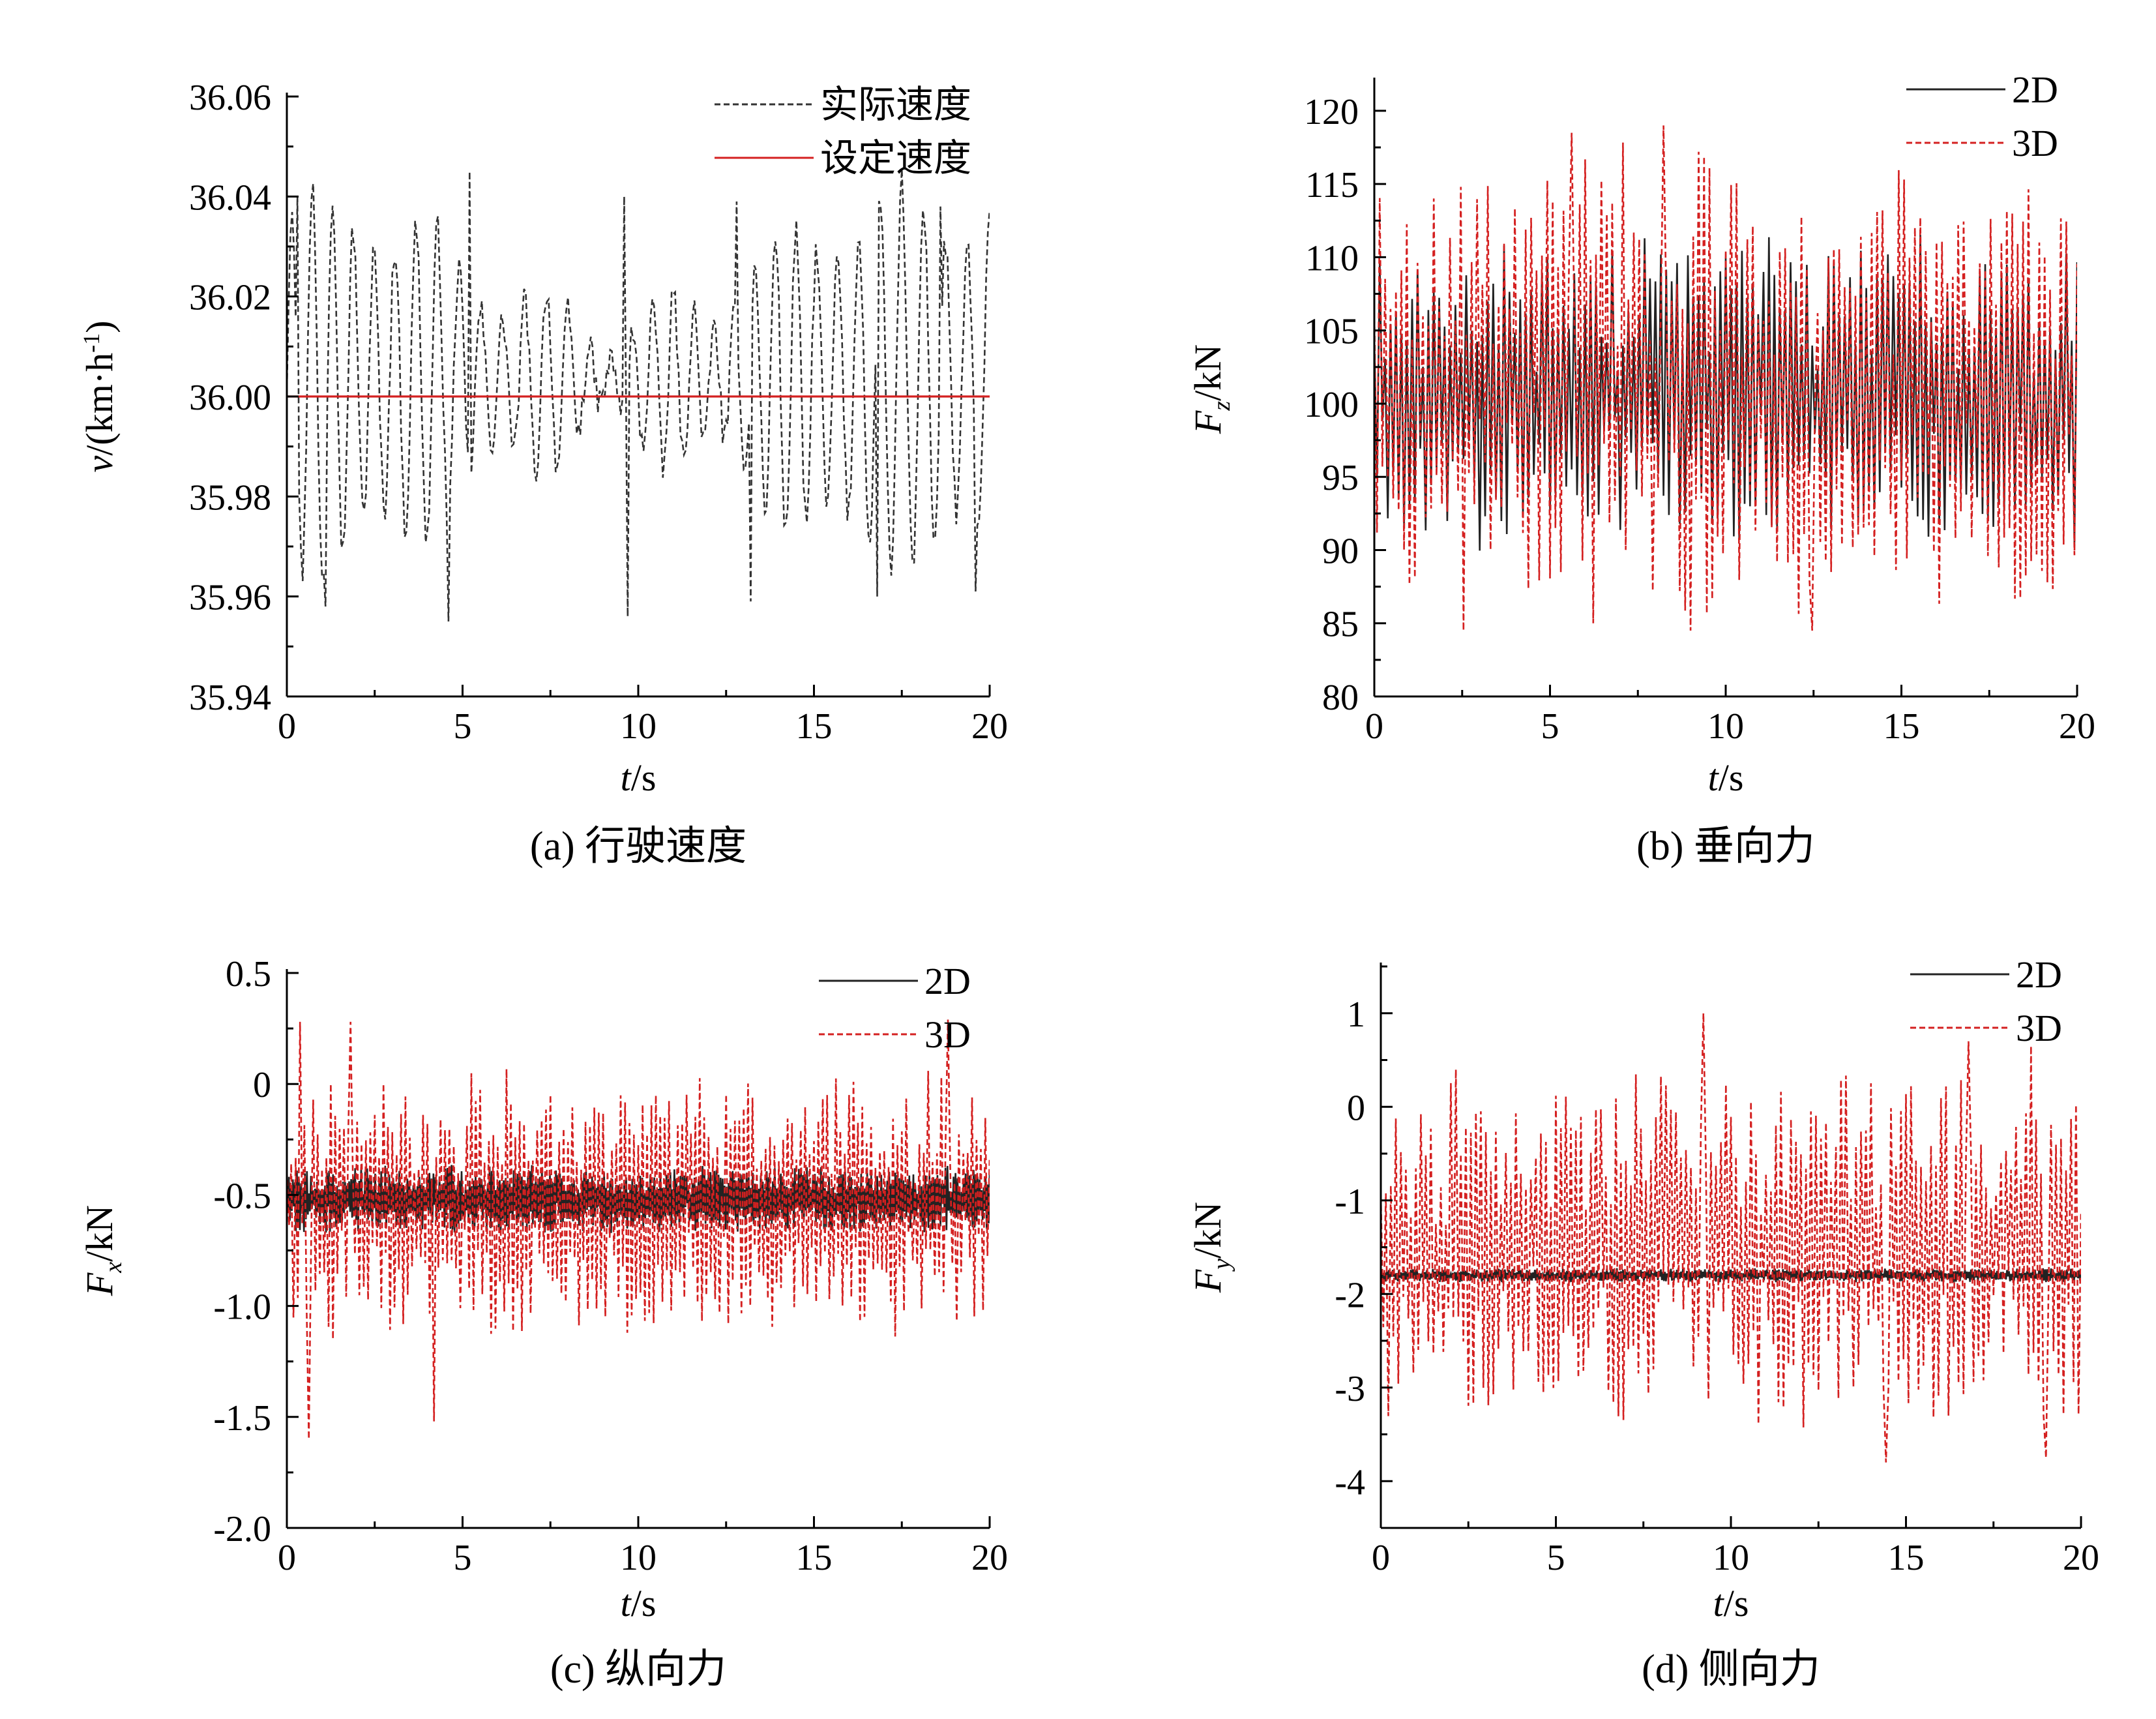  I want to click on panel-caption: (a) 行驶速度, so click(638, 846).